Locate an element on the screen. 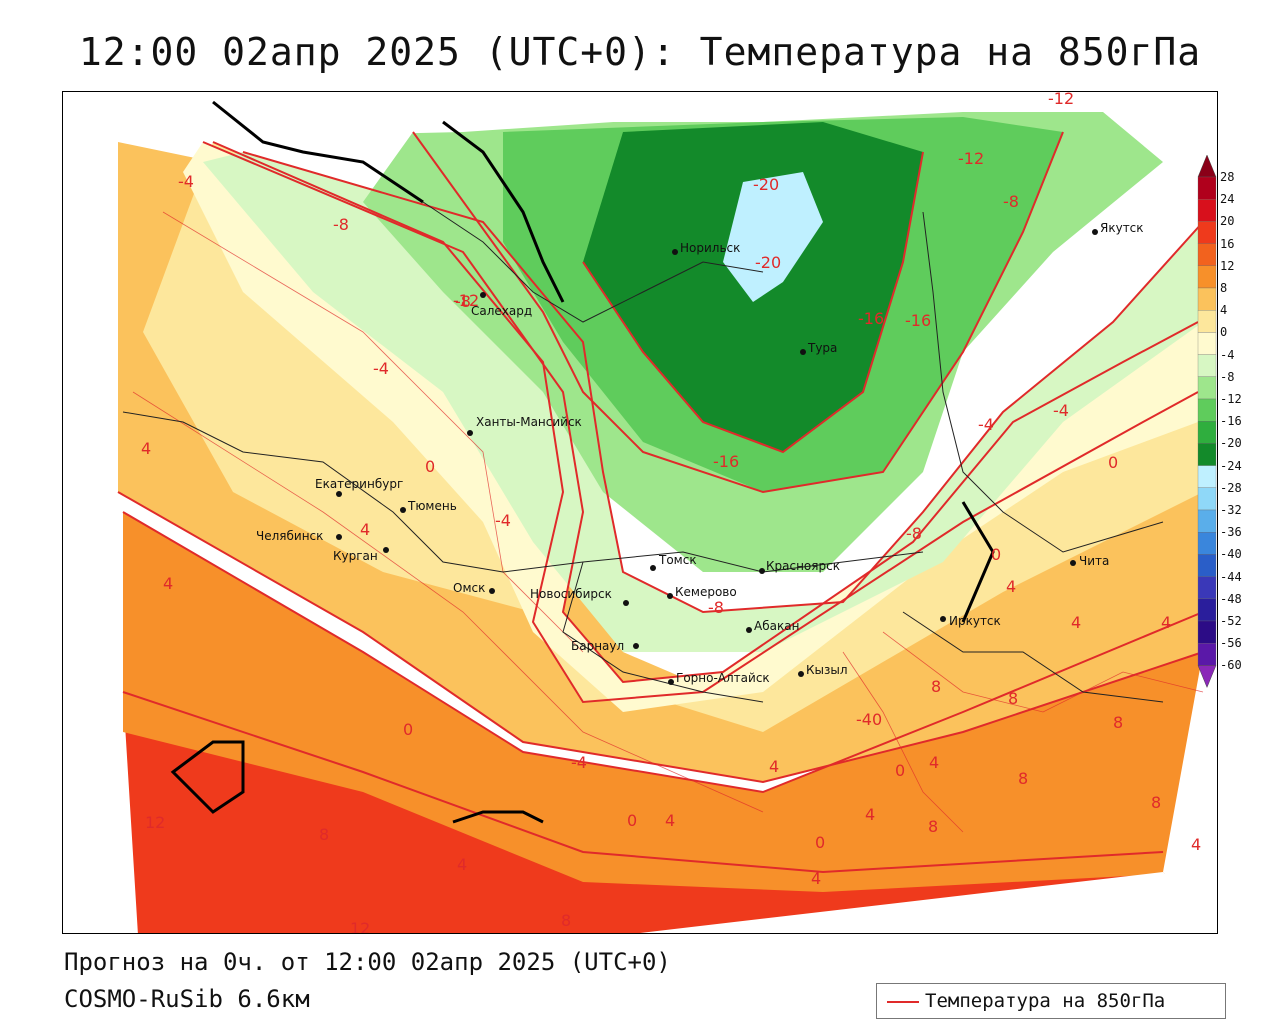 Image resolution: width=1280 pixels, height=1024 pixels. colorbar-level-label: -4 is located at coordinates (1227, 354).